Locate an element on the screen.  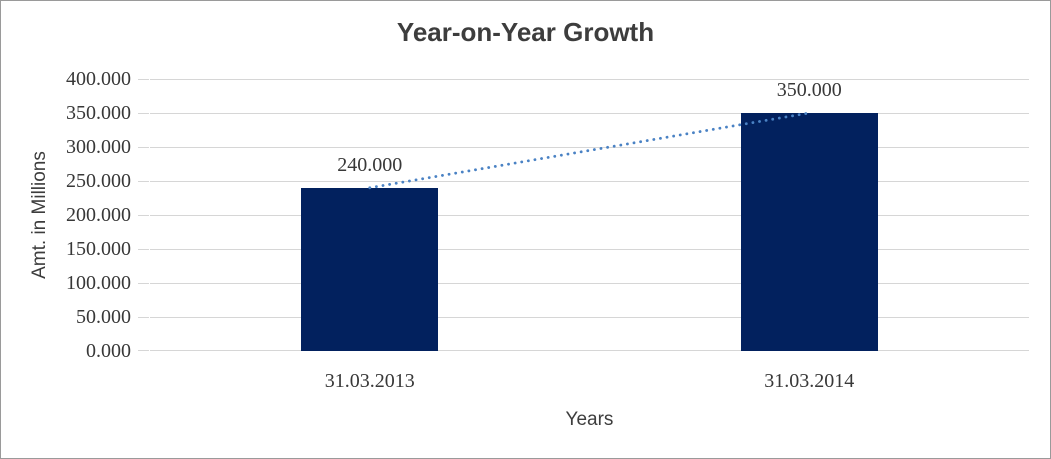
y-tick-label: 0.000 is located at coordinates (108, 351).